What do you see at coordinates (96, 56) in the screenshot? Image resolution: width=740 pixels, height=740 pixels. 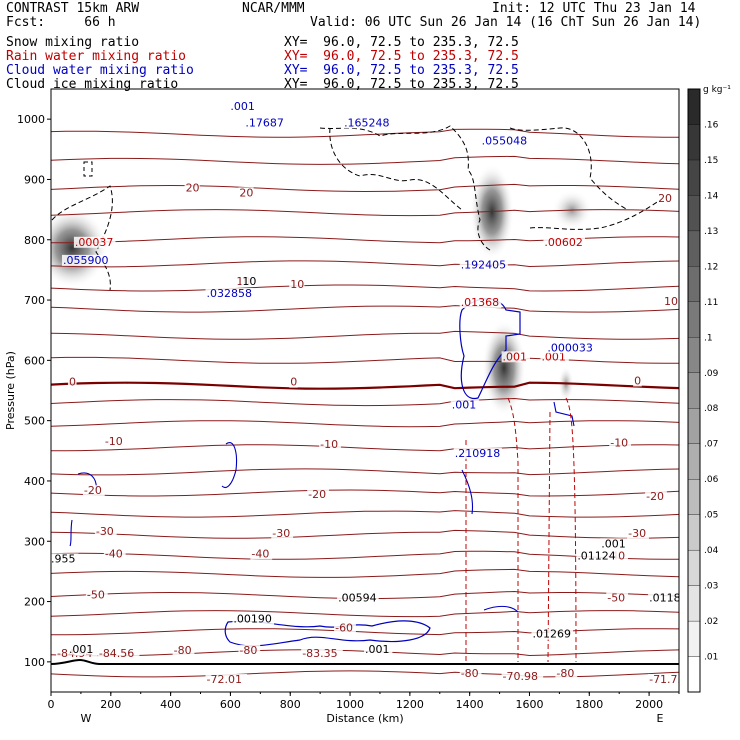 I see `field-label-rain: Rain water mixing ratio` at bounding box center [96, 56].